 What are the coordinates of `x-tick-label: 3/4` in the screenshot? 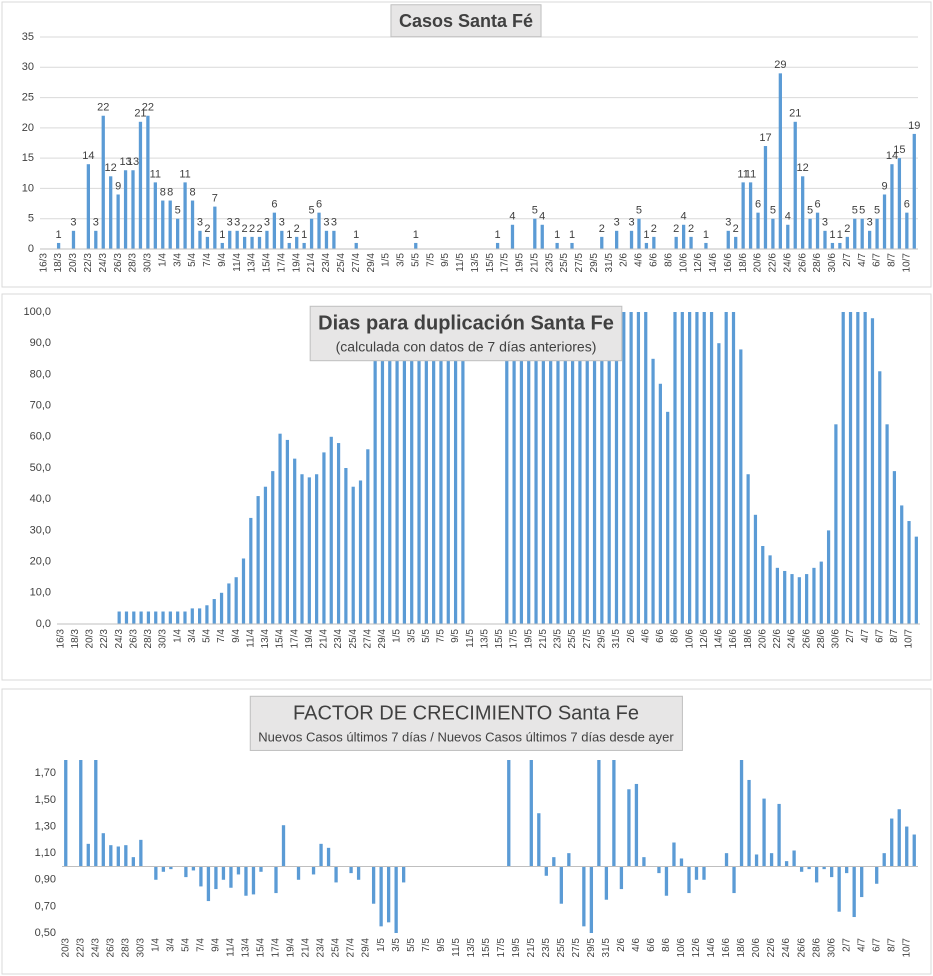 It's located at (177, 260).